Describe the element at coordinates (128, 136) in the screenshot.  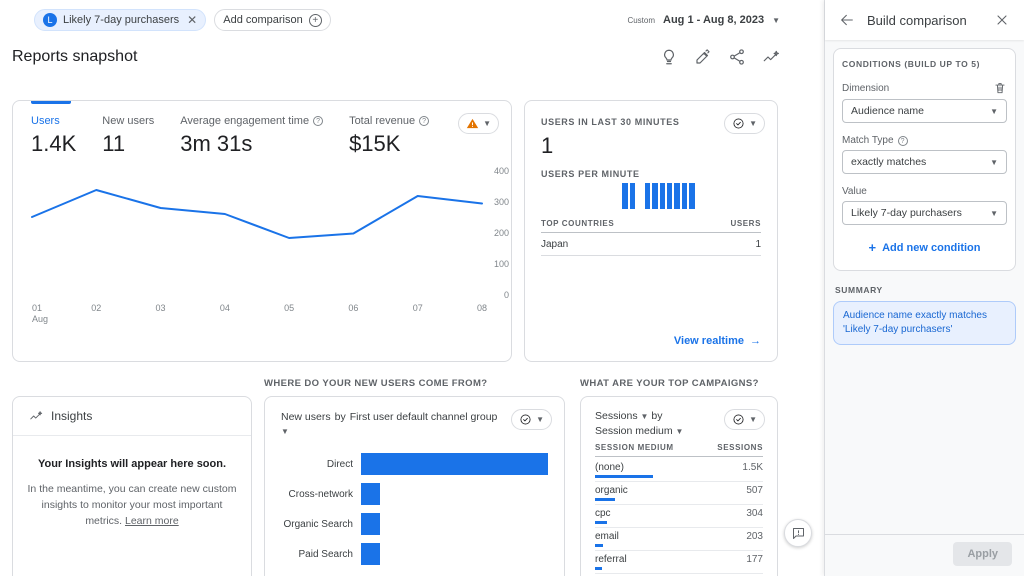
I see `metric-new-users: New users 11` at that location.